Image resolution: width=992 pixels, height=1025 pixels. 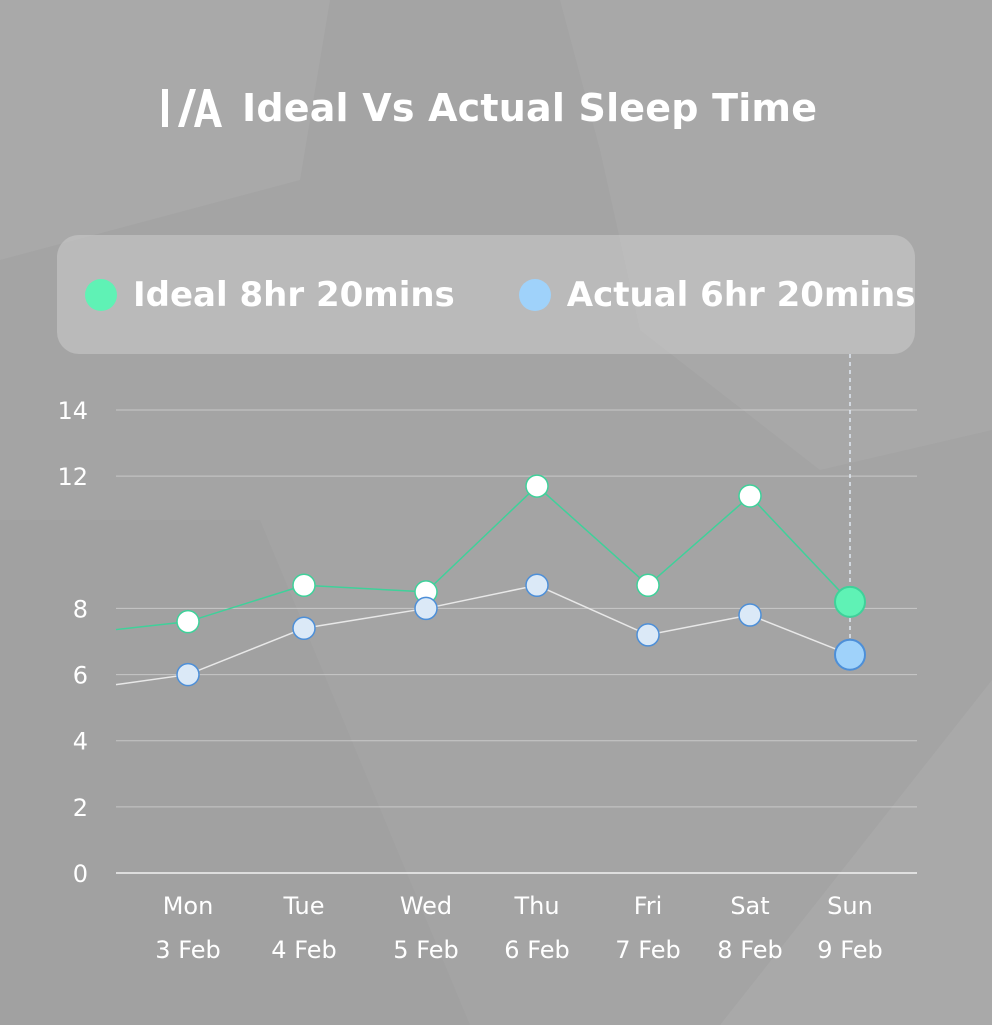 I want to click on ia-logo, so click(x=192, y=108).